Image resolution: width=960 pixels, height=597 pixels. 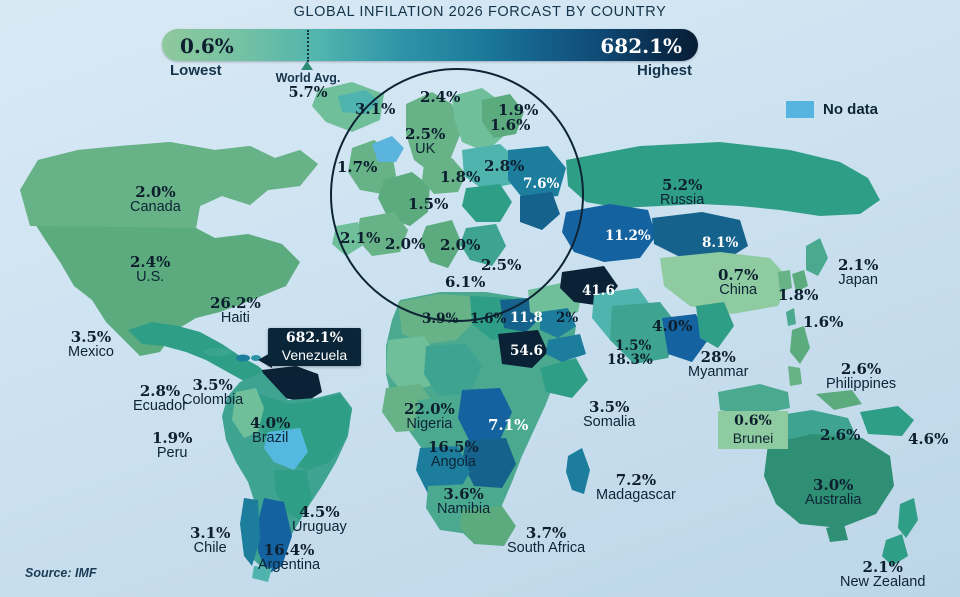 I want to click on country-label-nigeria: 22.0% Nigeria, so click(x=429, y=417).